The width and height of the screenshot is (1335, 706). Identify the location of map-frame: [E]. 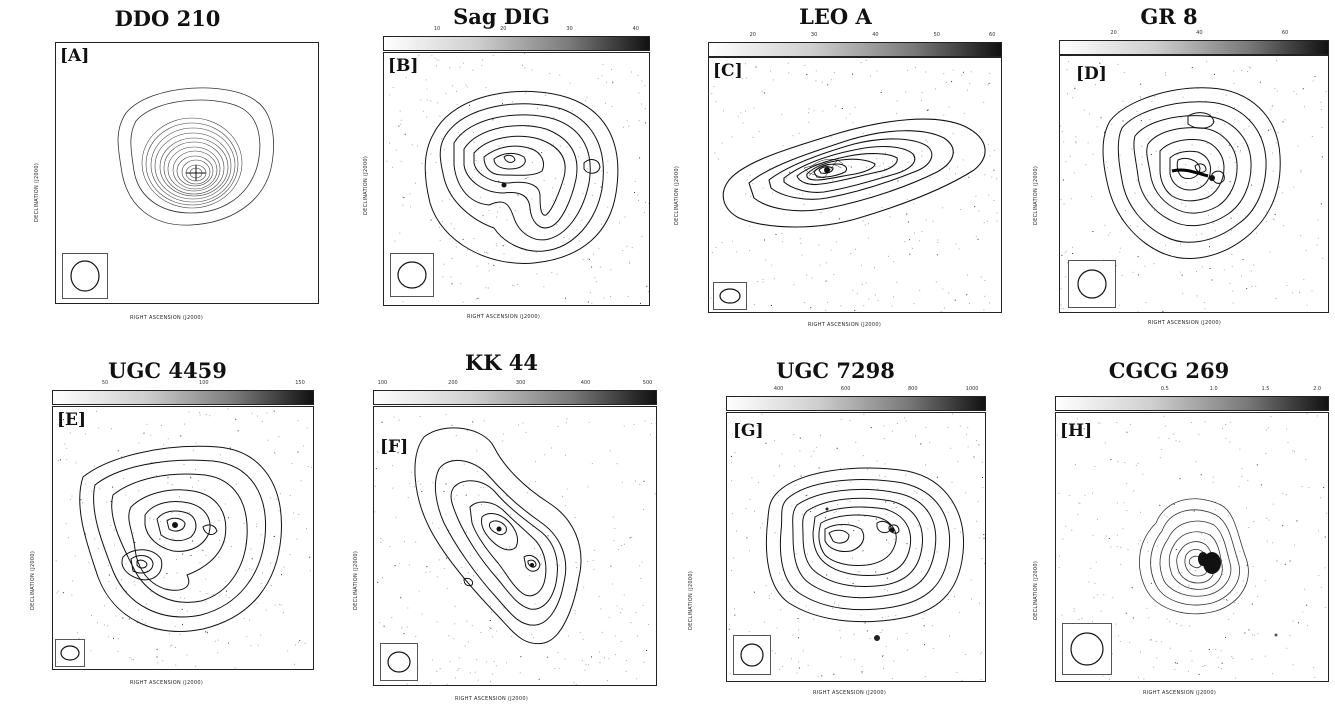
(183, 538).